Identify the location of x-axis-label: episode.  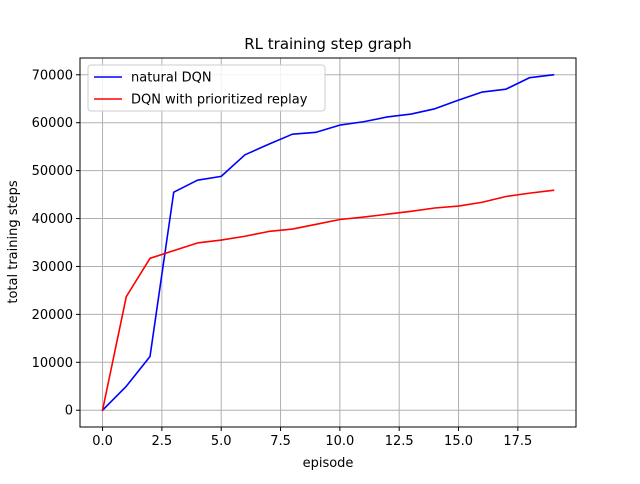
(328, 463).